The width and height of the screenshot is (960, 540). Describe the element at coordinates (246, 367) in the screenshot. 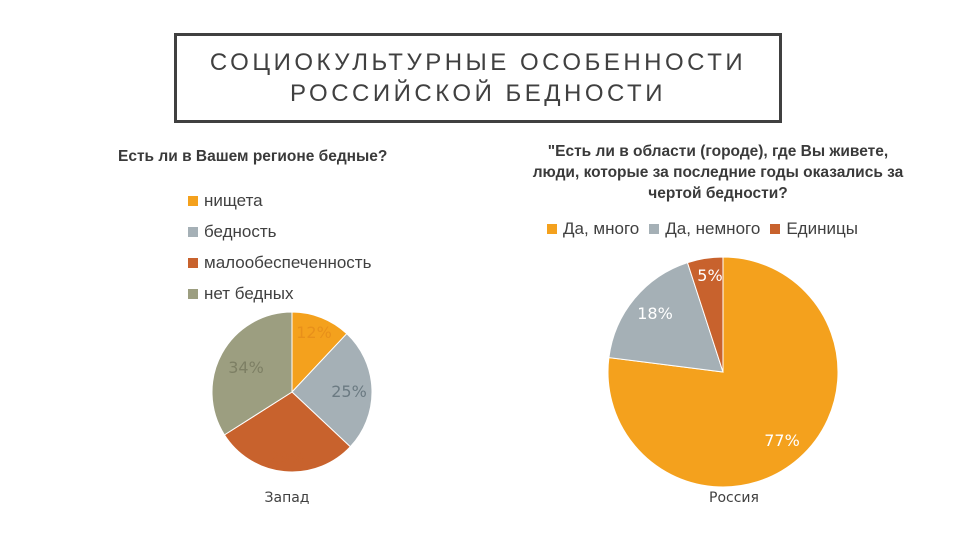

I see `pie-data-label: 34%` at that location.